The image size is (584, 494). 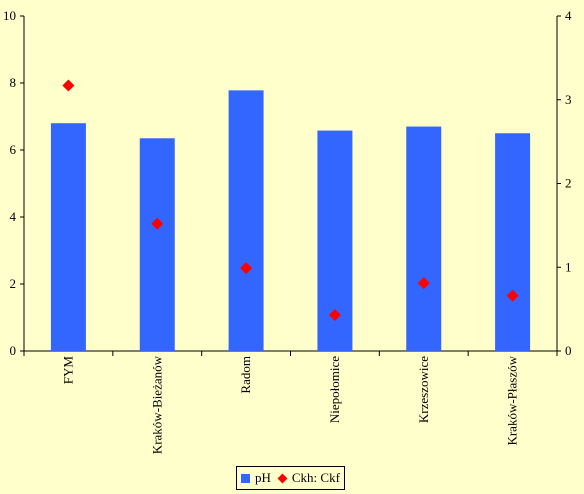 What do you see at coordinates (13, 350) in the screenshot?
I see `left-y-tick-label: 0` at bounding box center [13, 350].